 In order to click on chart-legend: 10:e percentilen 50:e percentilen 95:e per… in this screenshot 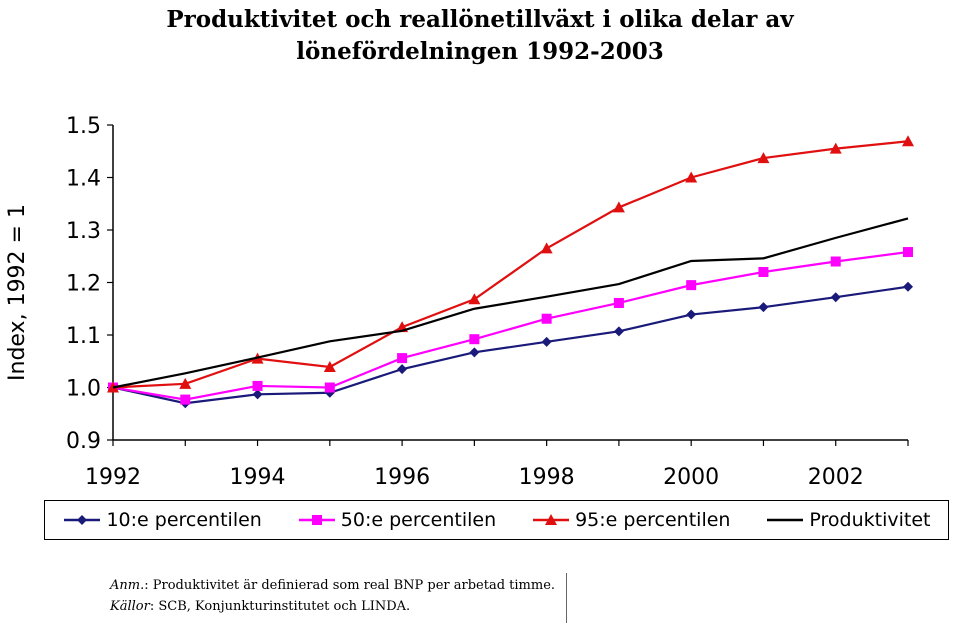, I will do `click(496, 520)`.